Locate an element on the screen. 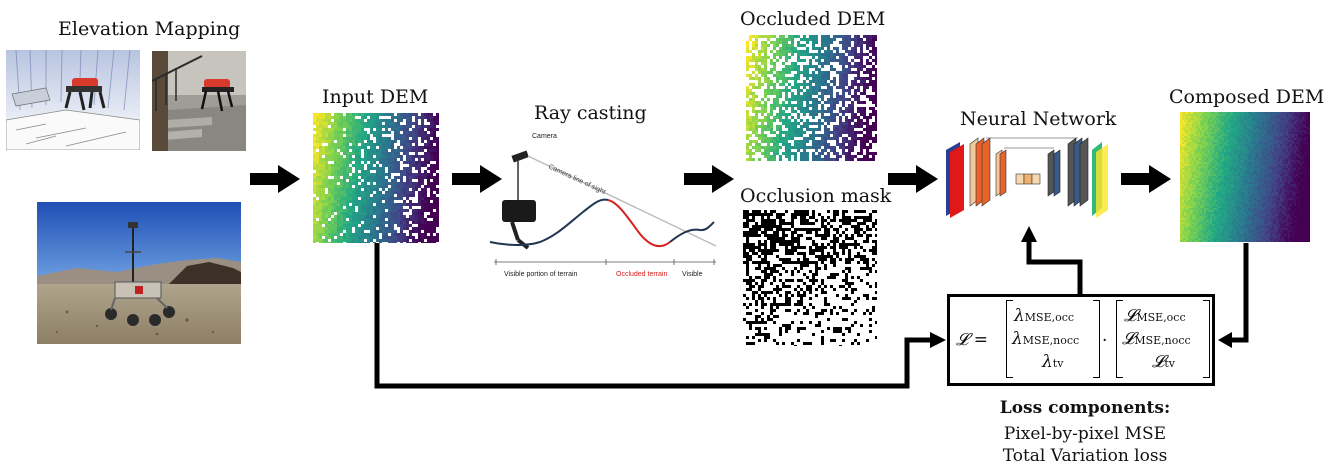  l-mse-nocc: 𝓛MSE,nocc is located at coordinates (1156, 339).